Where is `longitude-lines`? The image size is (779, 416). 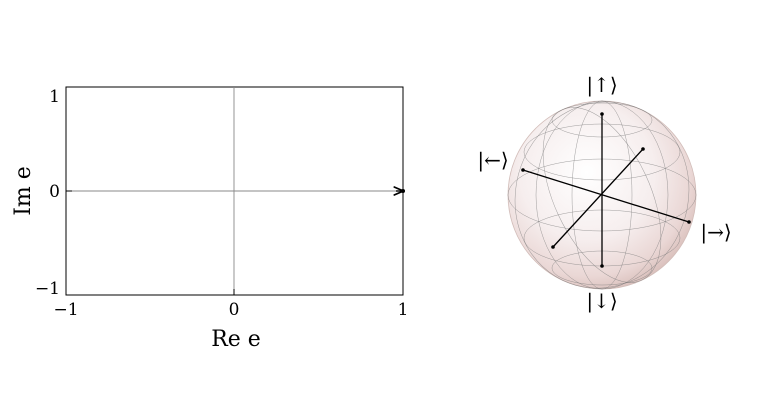
longitude-lines is located at coordinates (602, 195).